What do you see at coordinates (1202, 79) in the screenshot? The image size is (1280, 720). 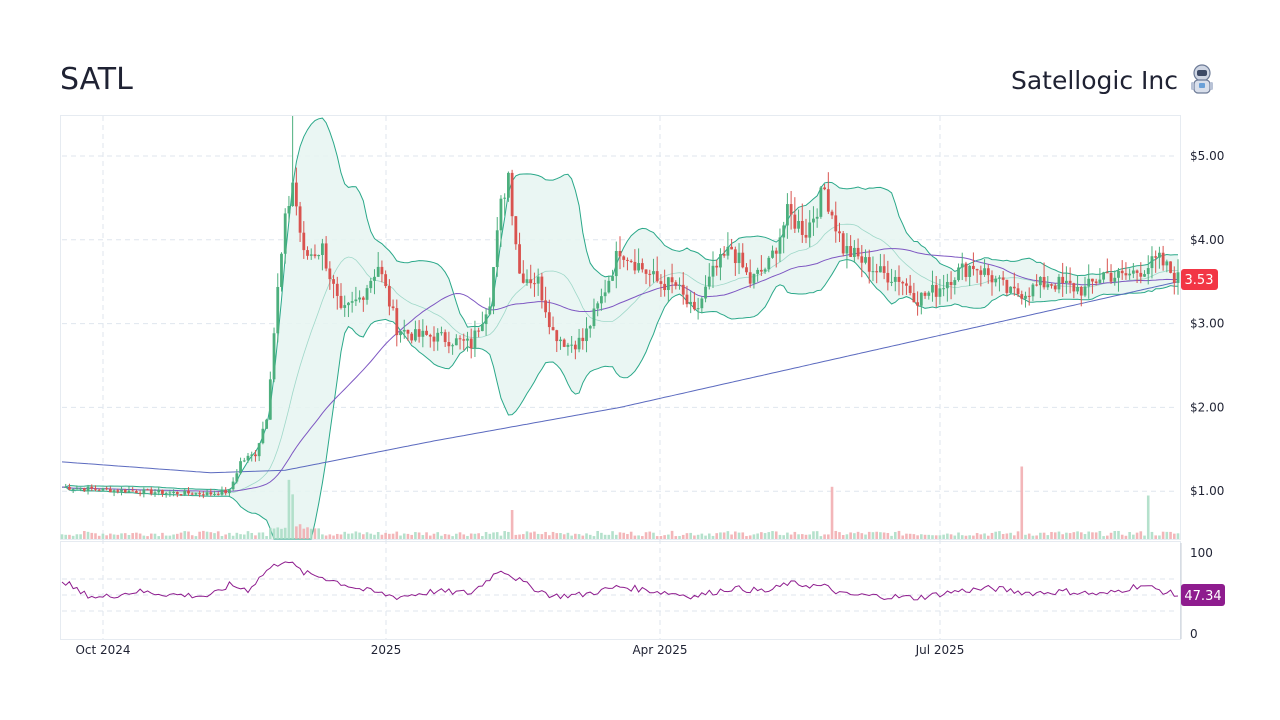 I see `astronaut-robot-icon` at bounding box center [1202, 79].